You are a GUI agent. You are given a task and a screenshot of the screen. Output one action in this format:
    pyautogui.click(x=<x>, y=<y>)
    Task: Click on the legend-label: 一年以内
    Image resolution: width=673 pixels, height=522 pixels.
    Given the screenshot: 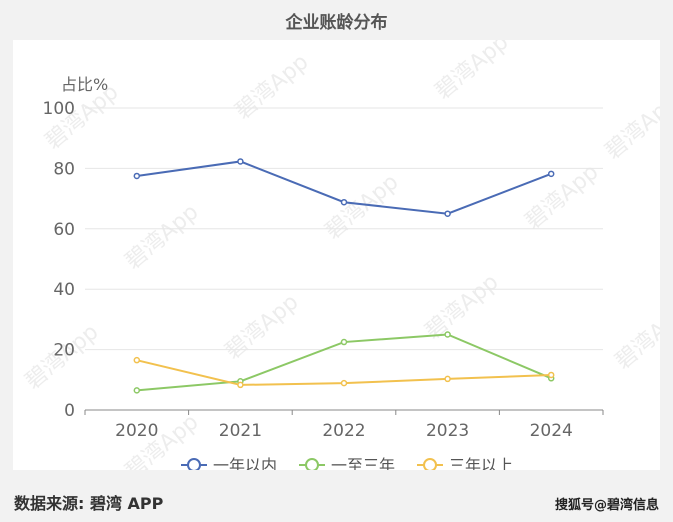 What is the action you would take?
    pyautogui.click(x=245, y=463)
    